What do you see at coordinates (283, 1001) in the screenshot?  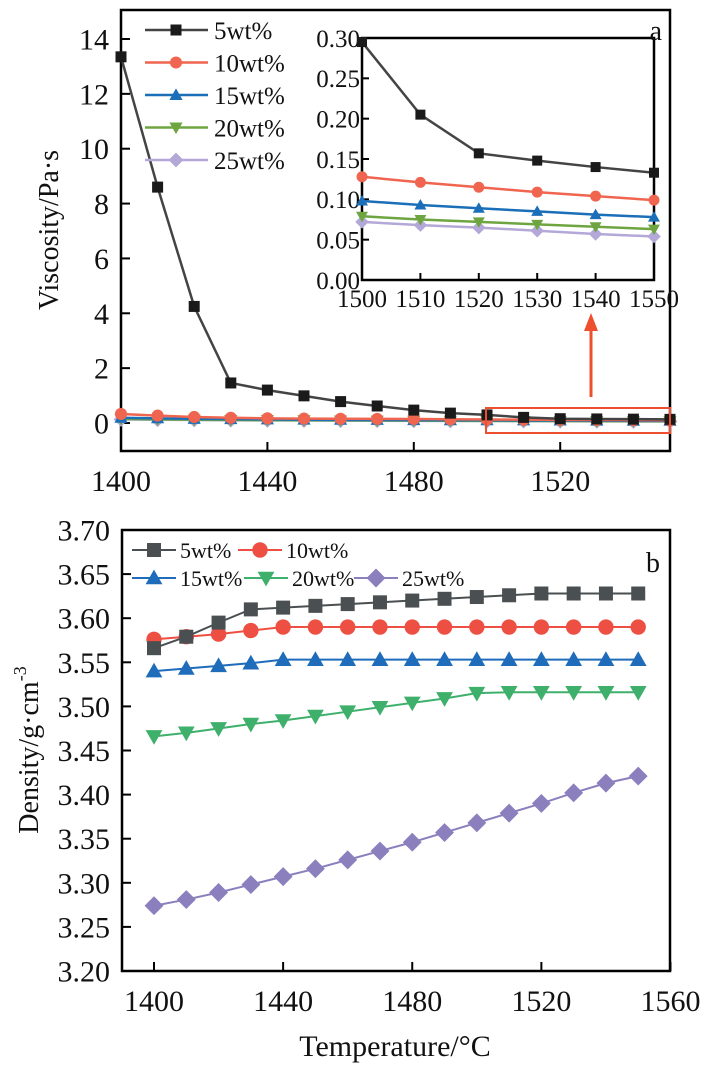 I see `panel-b-x-tick-label: 1440` at bounding box center [283, 1001].